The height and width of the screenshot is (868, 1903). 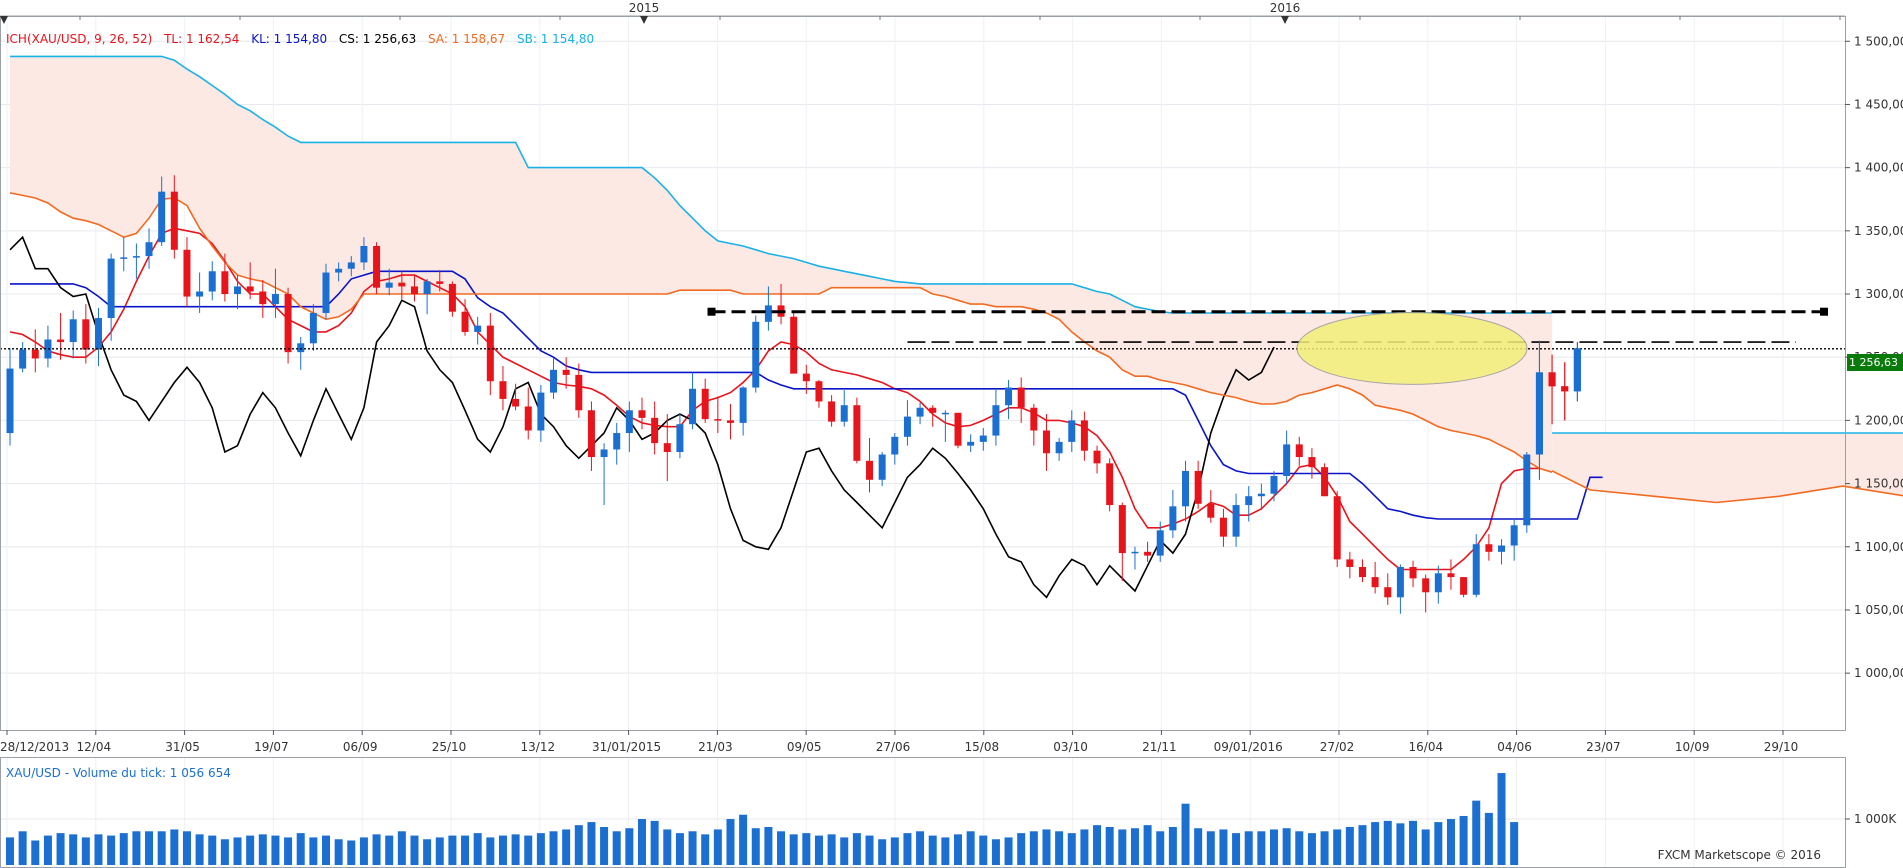 I want to click on date-tick-label: 31/05, so click(x=182, y=747).